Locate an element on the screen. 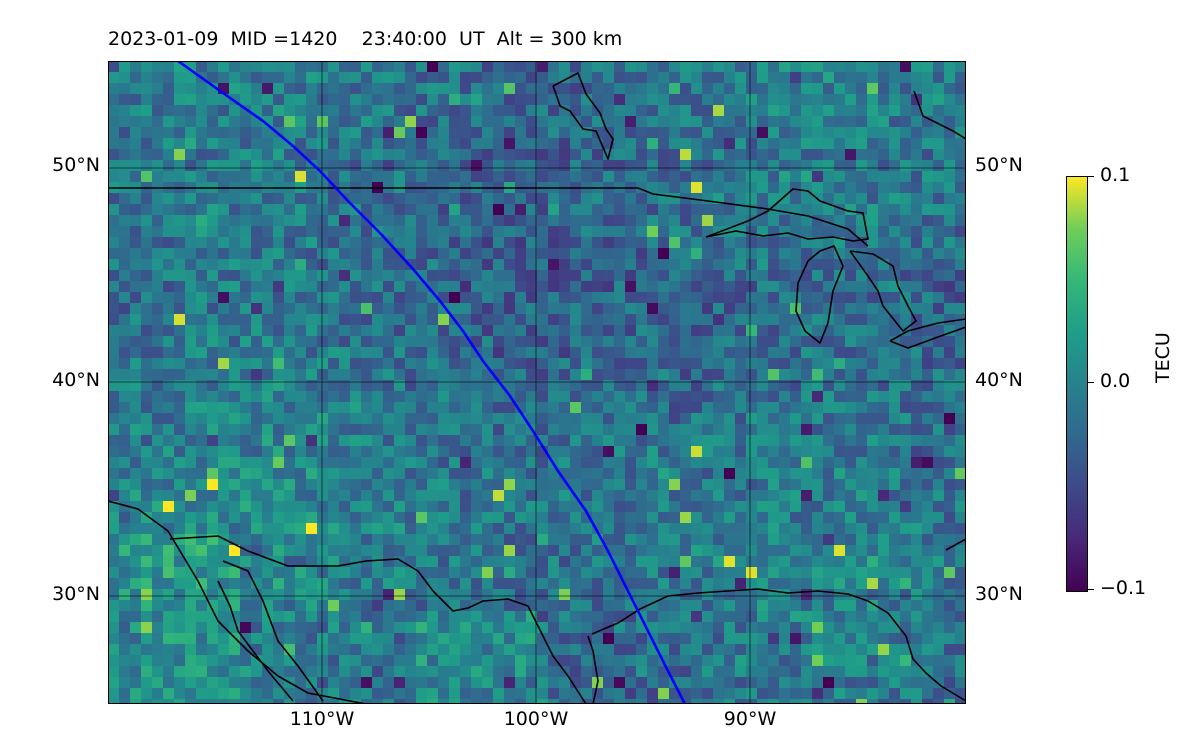  gulf-of-california is located at coordinates (273, 631).